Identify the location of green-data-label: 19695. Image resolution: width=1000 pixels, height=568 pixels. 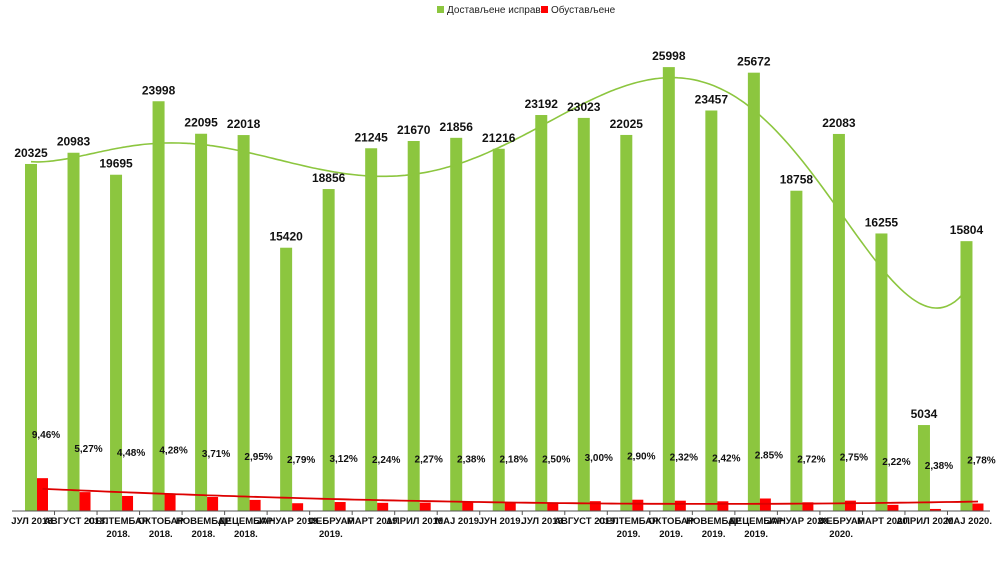
(116, 164).